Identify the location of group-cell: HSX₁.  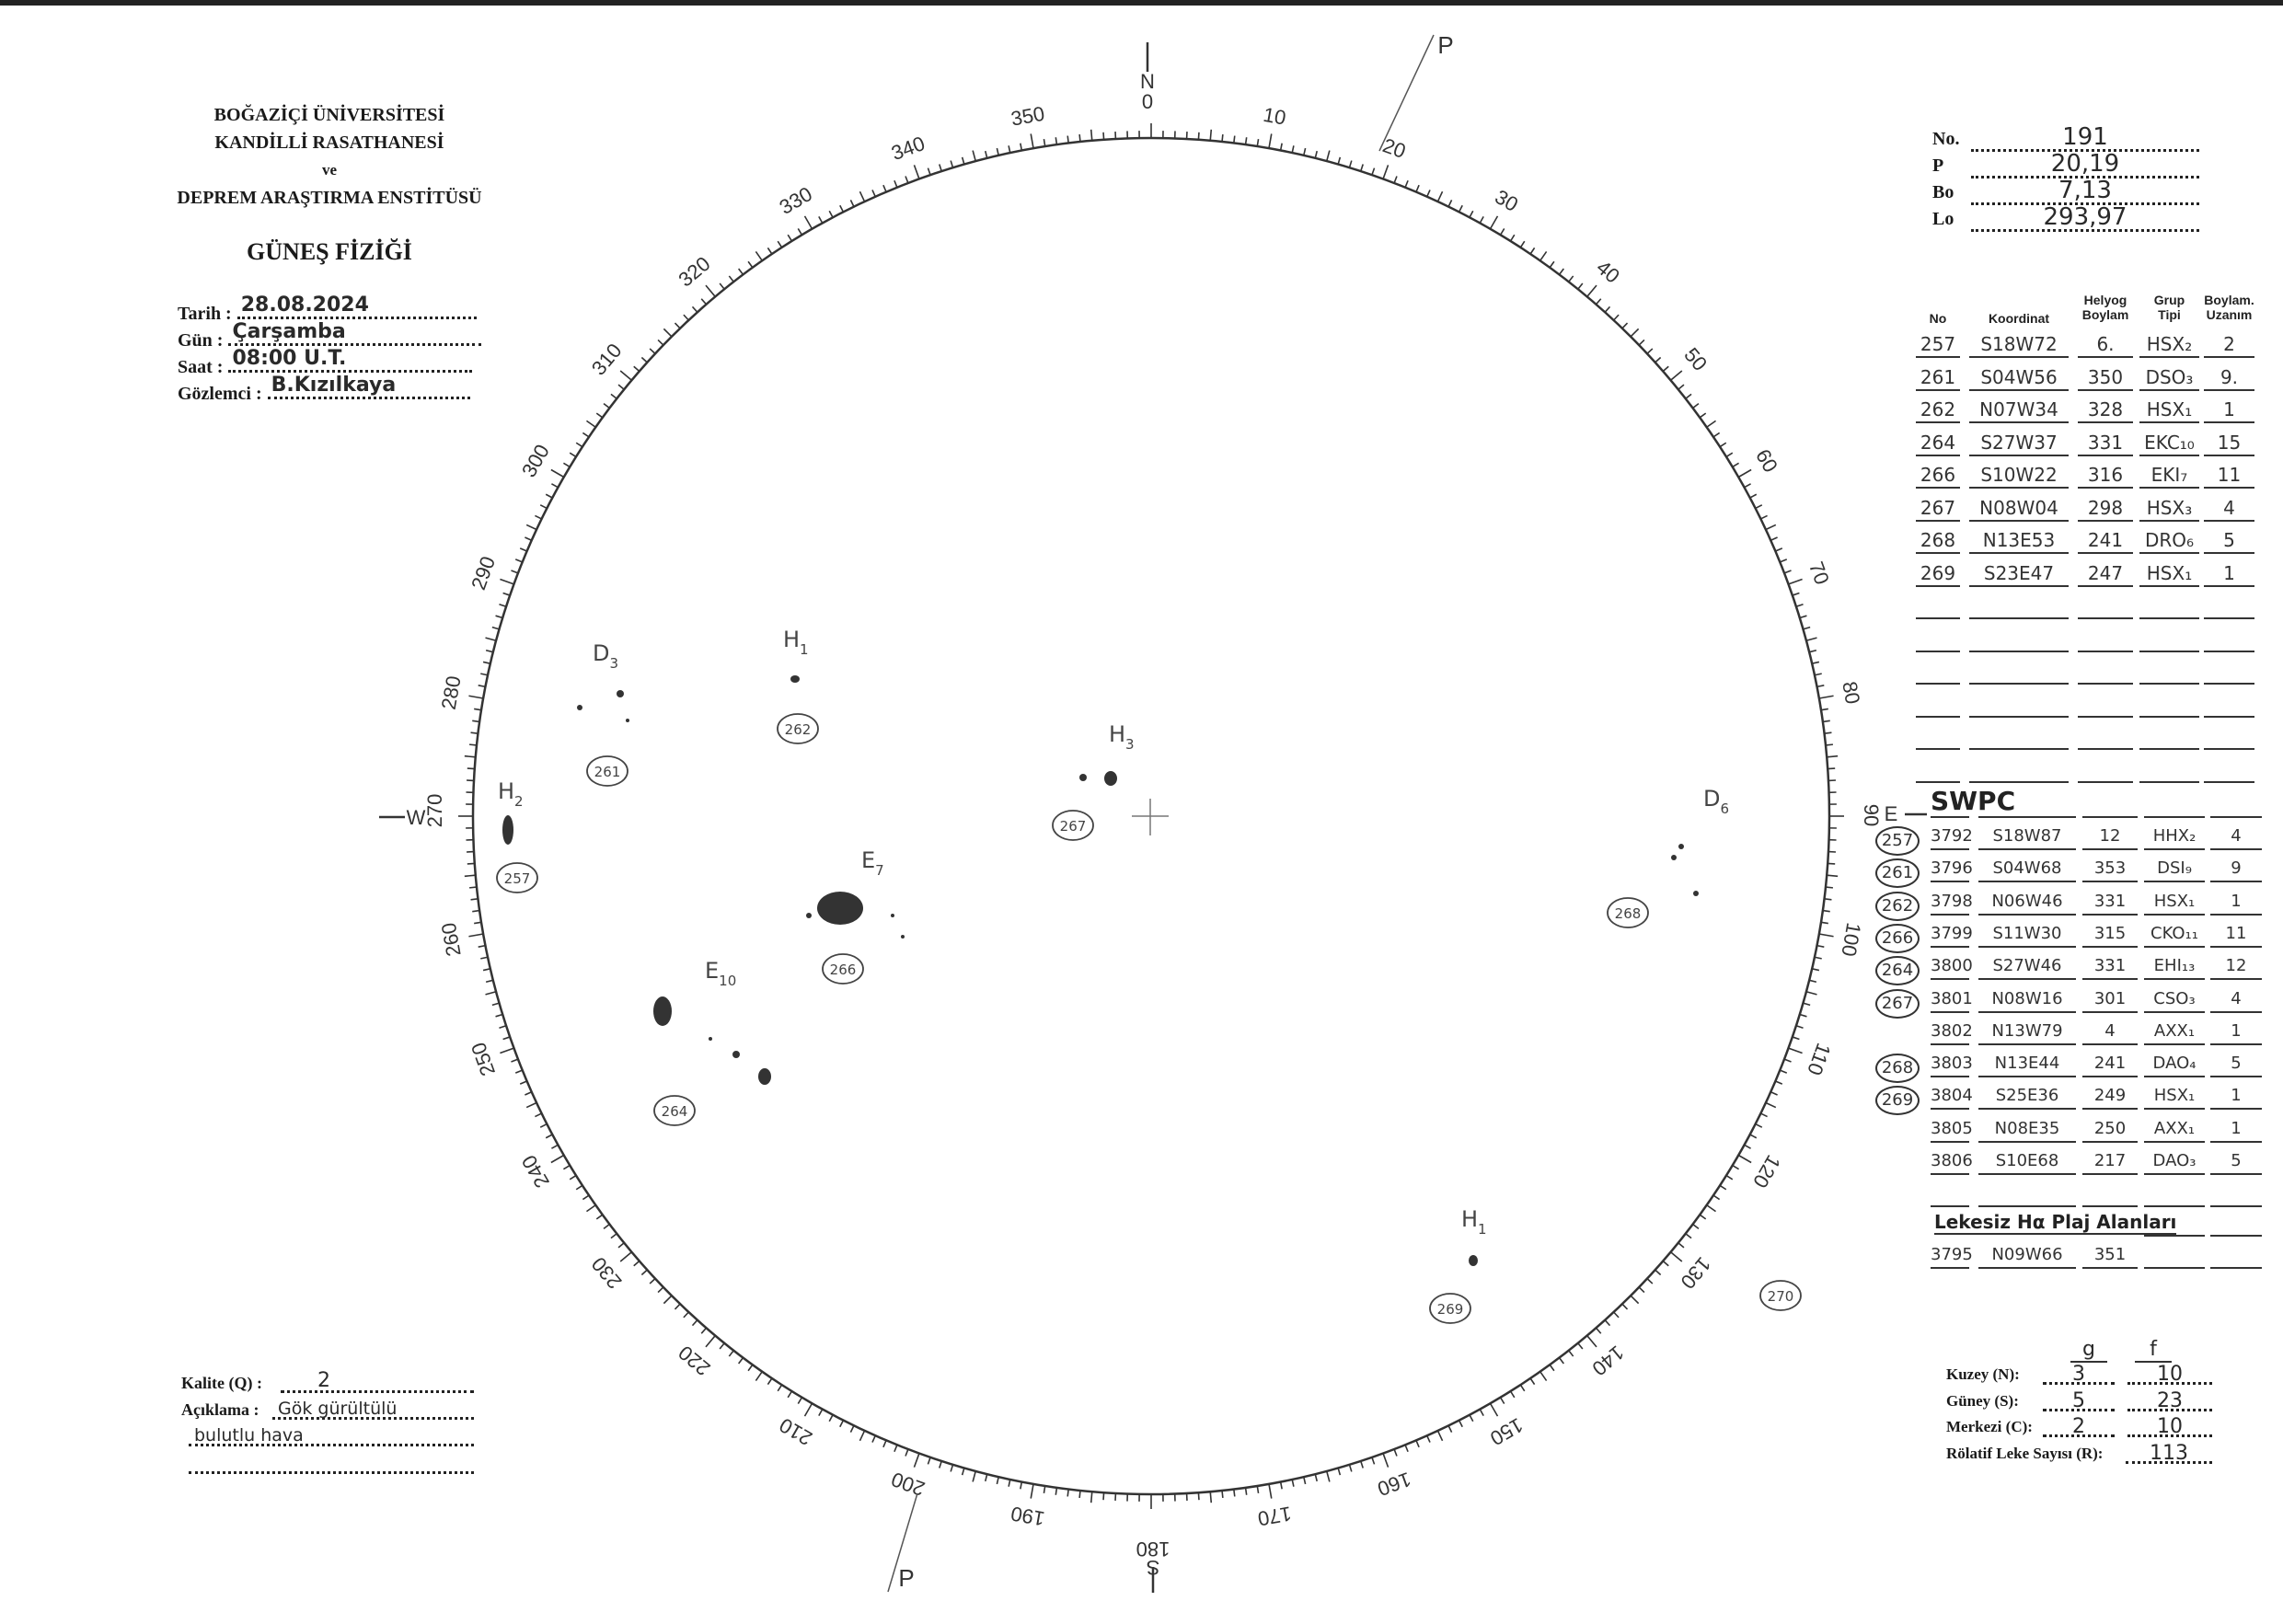
(2169, 574).